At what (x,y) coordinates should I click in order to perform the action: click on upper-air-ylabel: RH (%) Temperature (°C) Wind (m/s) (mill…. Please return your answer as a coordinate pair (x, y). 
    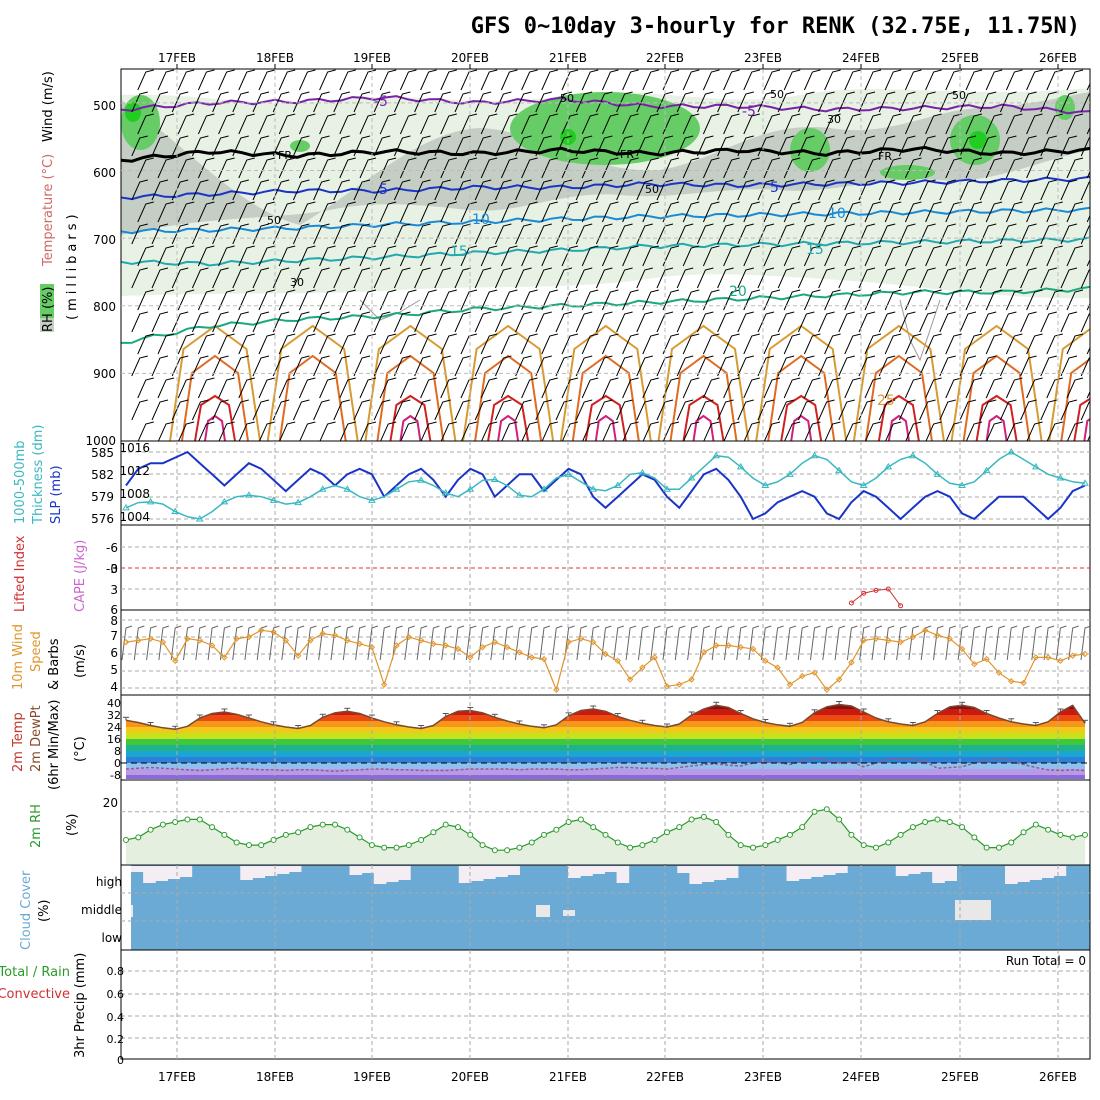
    Looking at the image, I should click on (60, 201).